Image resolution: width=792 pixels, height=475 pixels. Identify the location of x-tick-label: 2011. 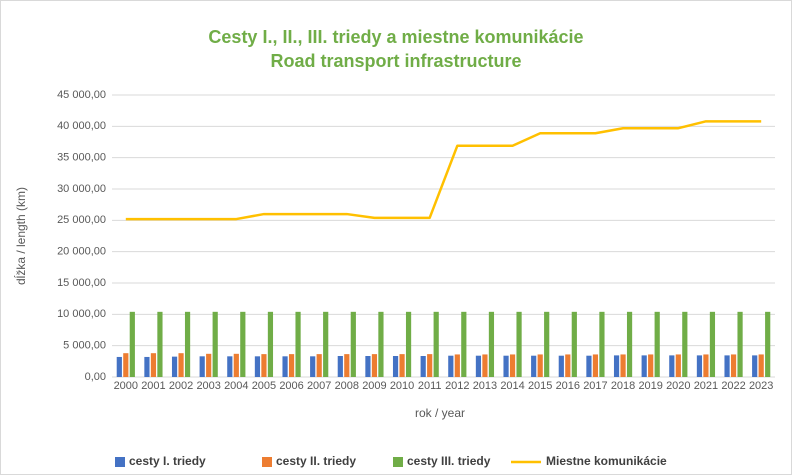
(430, 386).